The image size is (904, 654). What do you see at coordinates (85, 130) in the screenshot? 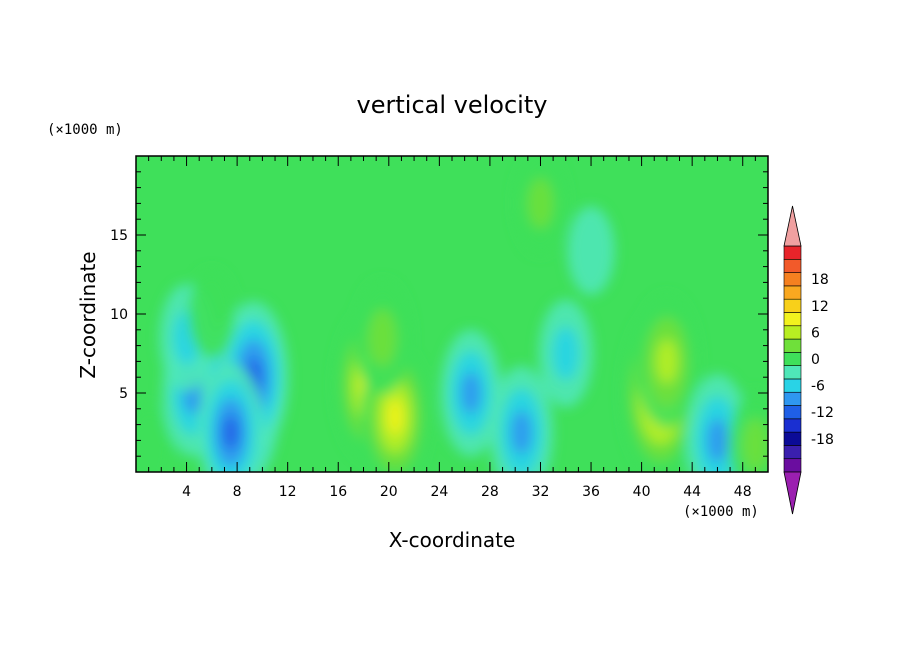
I see `y-axis-unit: (×1000 m)` at bounding box center [85, 130].